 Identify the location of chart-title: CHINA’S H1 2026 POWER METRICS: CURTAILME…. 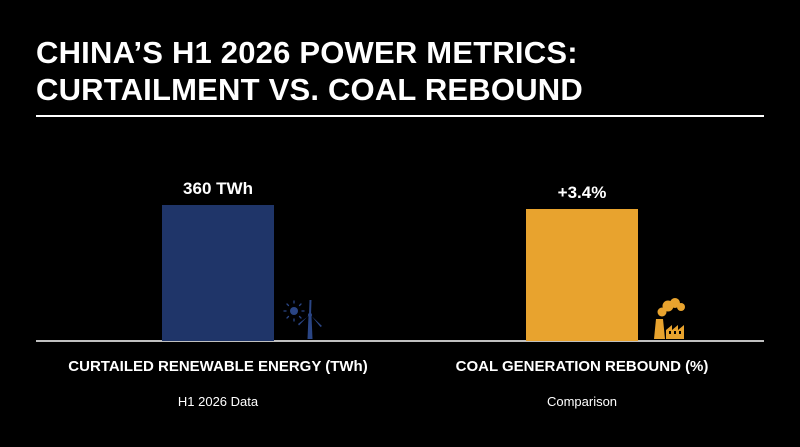
(396, 71).